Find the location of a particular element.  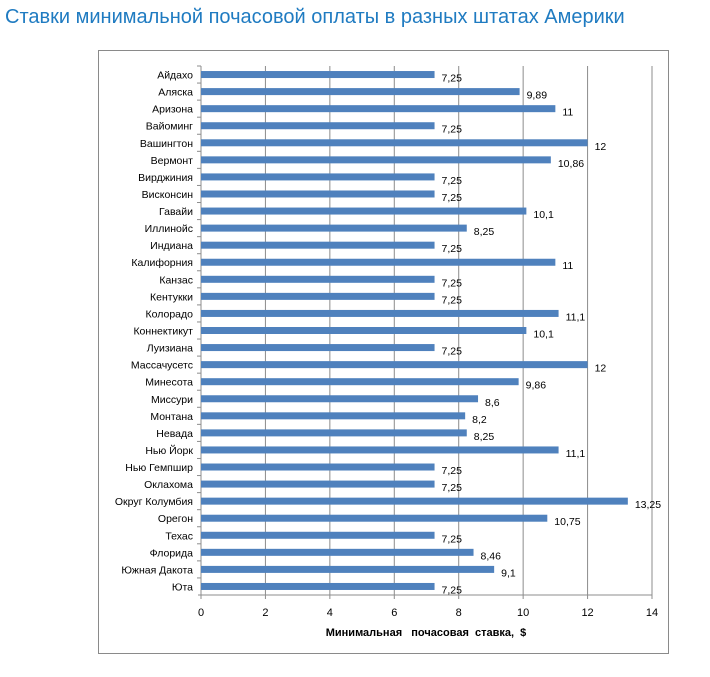

category-label: Луизиана is located at coordinates (170, 349).